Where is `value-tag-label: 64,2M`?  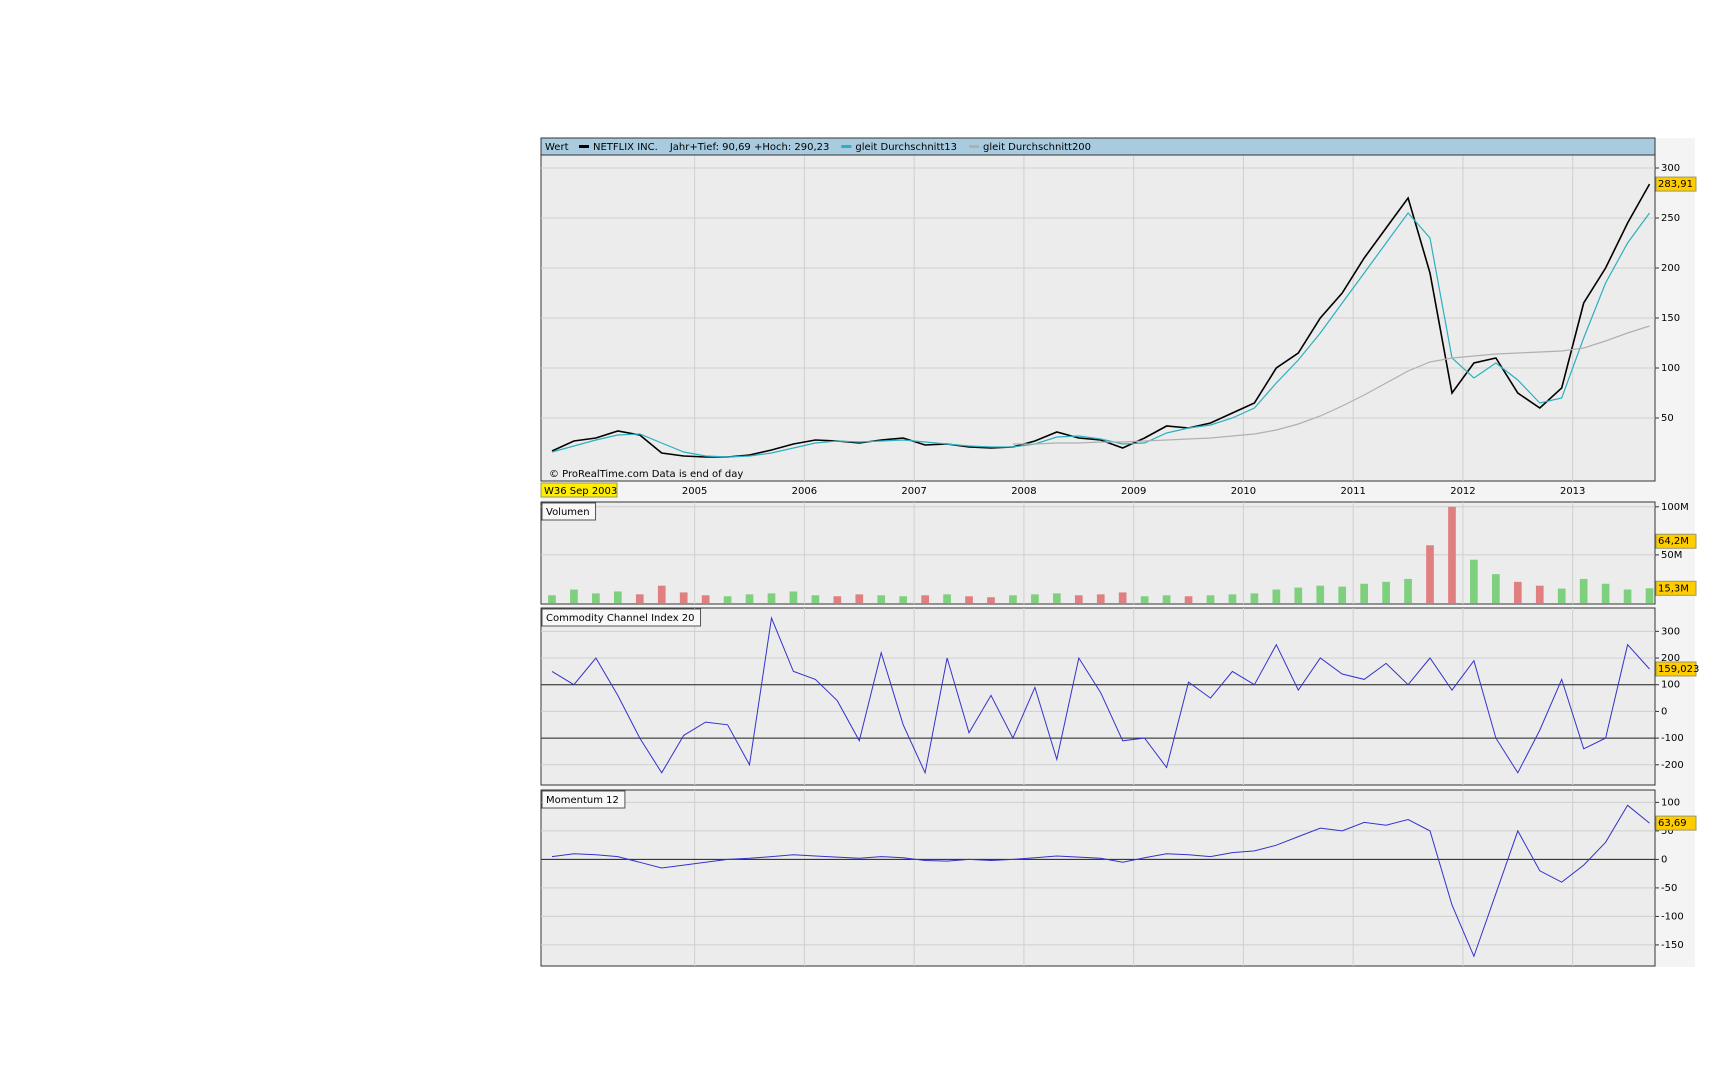 value-tag-label: 64,2M is located at coordinates (1673, 541).